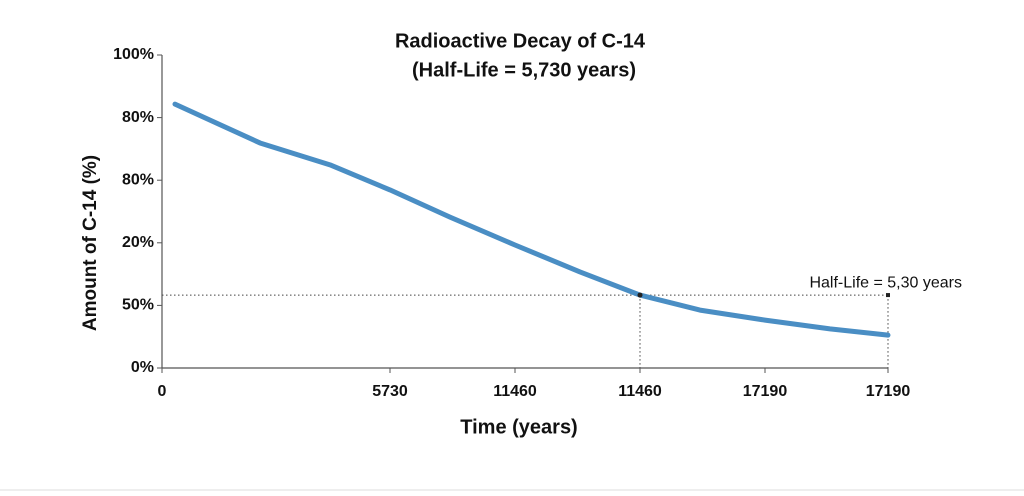 The width and height of the screenshot is (1024, 496). Describe the element at coordinates (138, 242) in the screenshot. I see `y-tick-label: 20%` at that location.